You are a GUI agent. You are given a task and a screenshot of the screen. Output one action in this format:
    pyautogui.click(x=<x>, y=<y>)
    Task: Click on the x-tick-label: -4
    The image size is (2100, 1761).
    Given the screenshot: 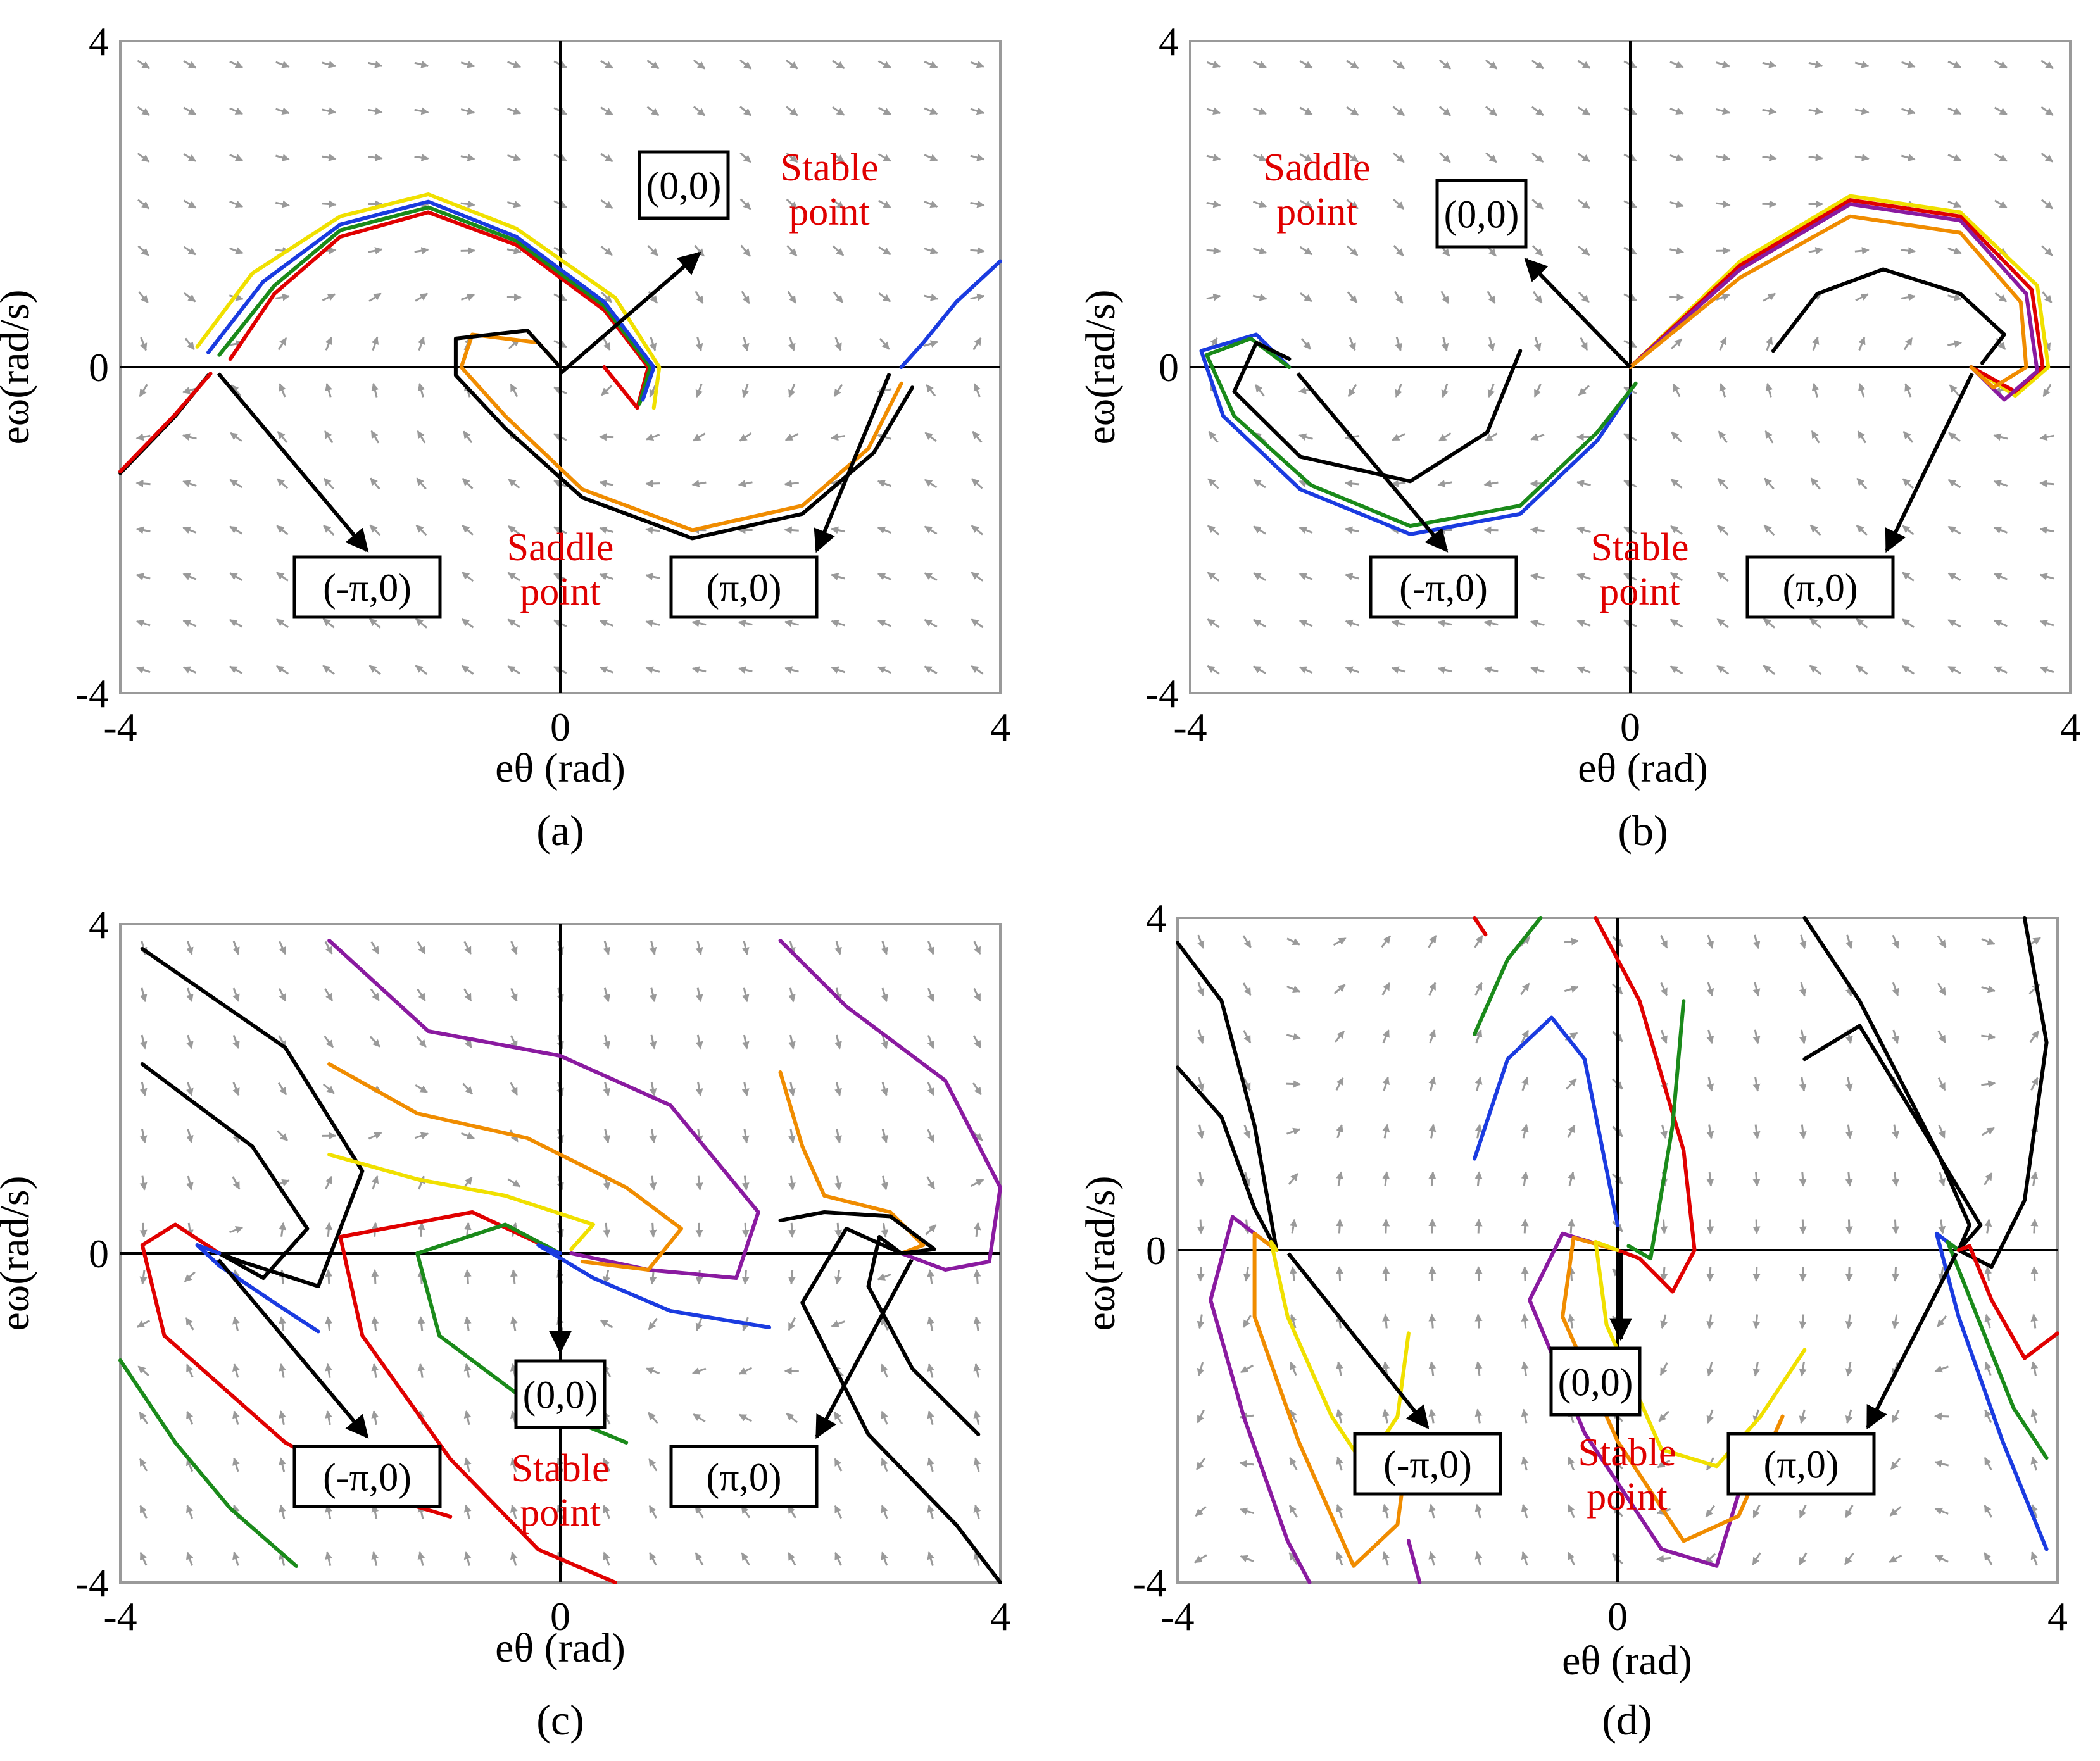 What is the action you would take?
    pyautogui.click(x=1177, y=1616)
    